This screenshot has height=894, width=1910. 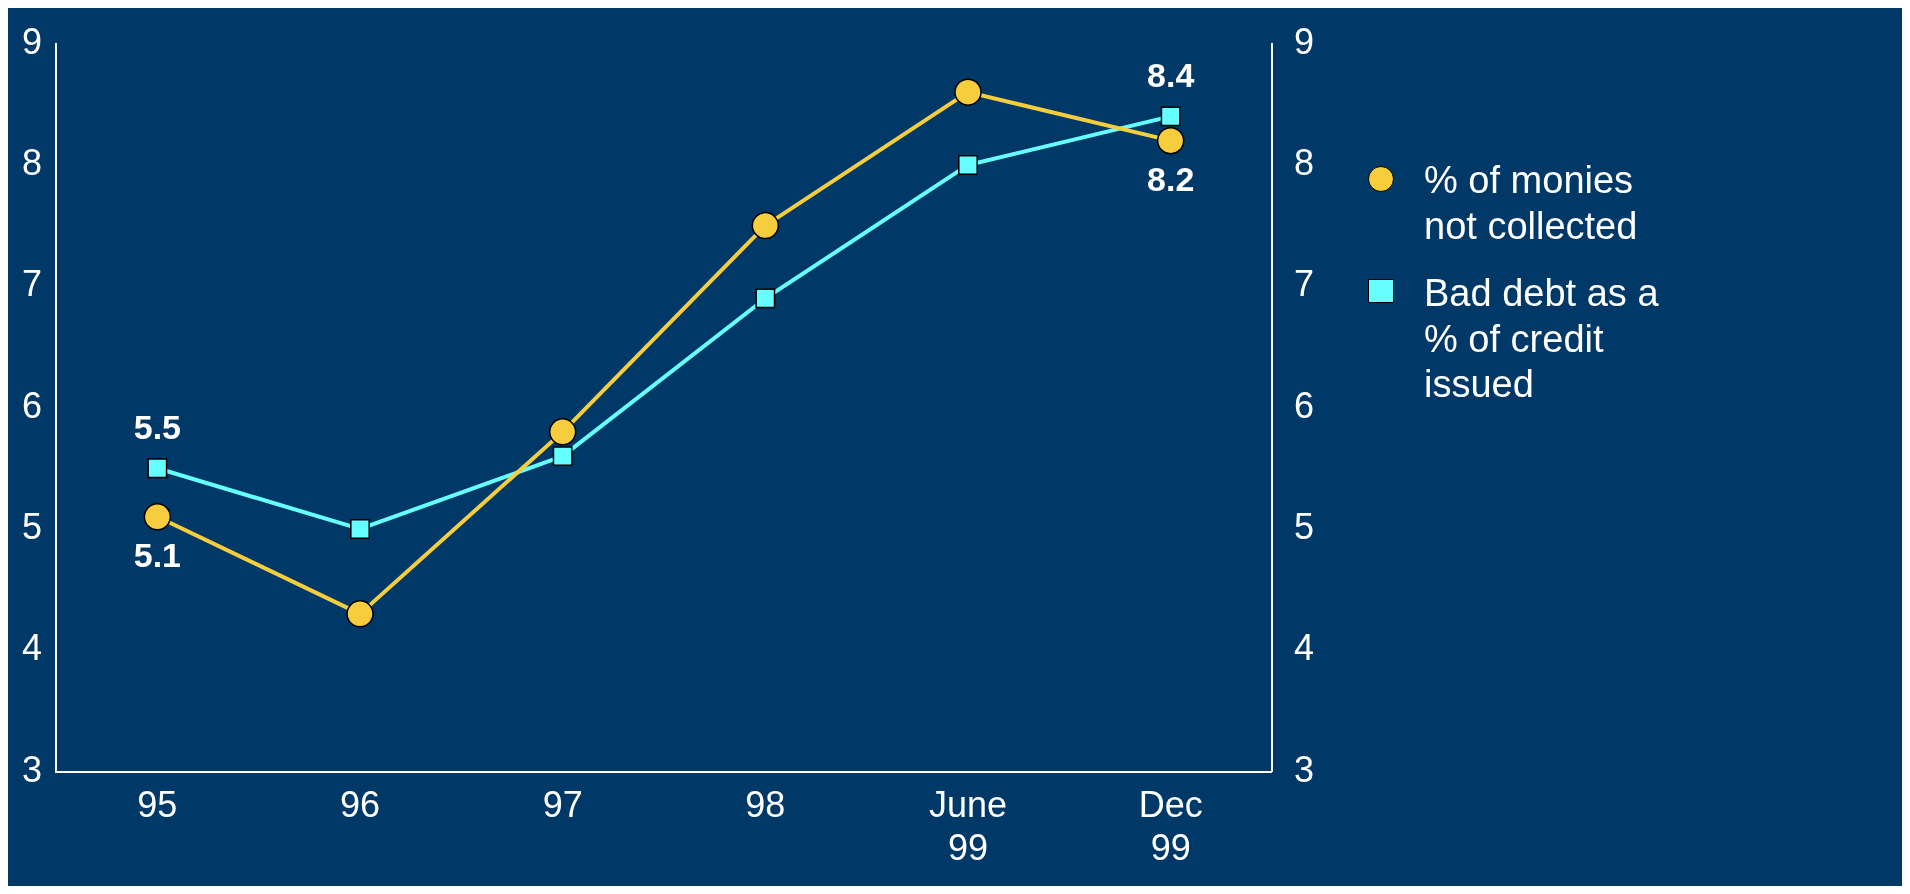 What do you see at coordinates (1304, 284) in the screenshot?
I see `y2-tick-label: 7` at bounding box center [1304, 284].